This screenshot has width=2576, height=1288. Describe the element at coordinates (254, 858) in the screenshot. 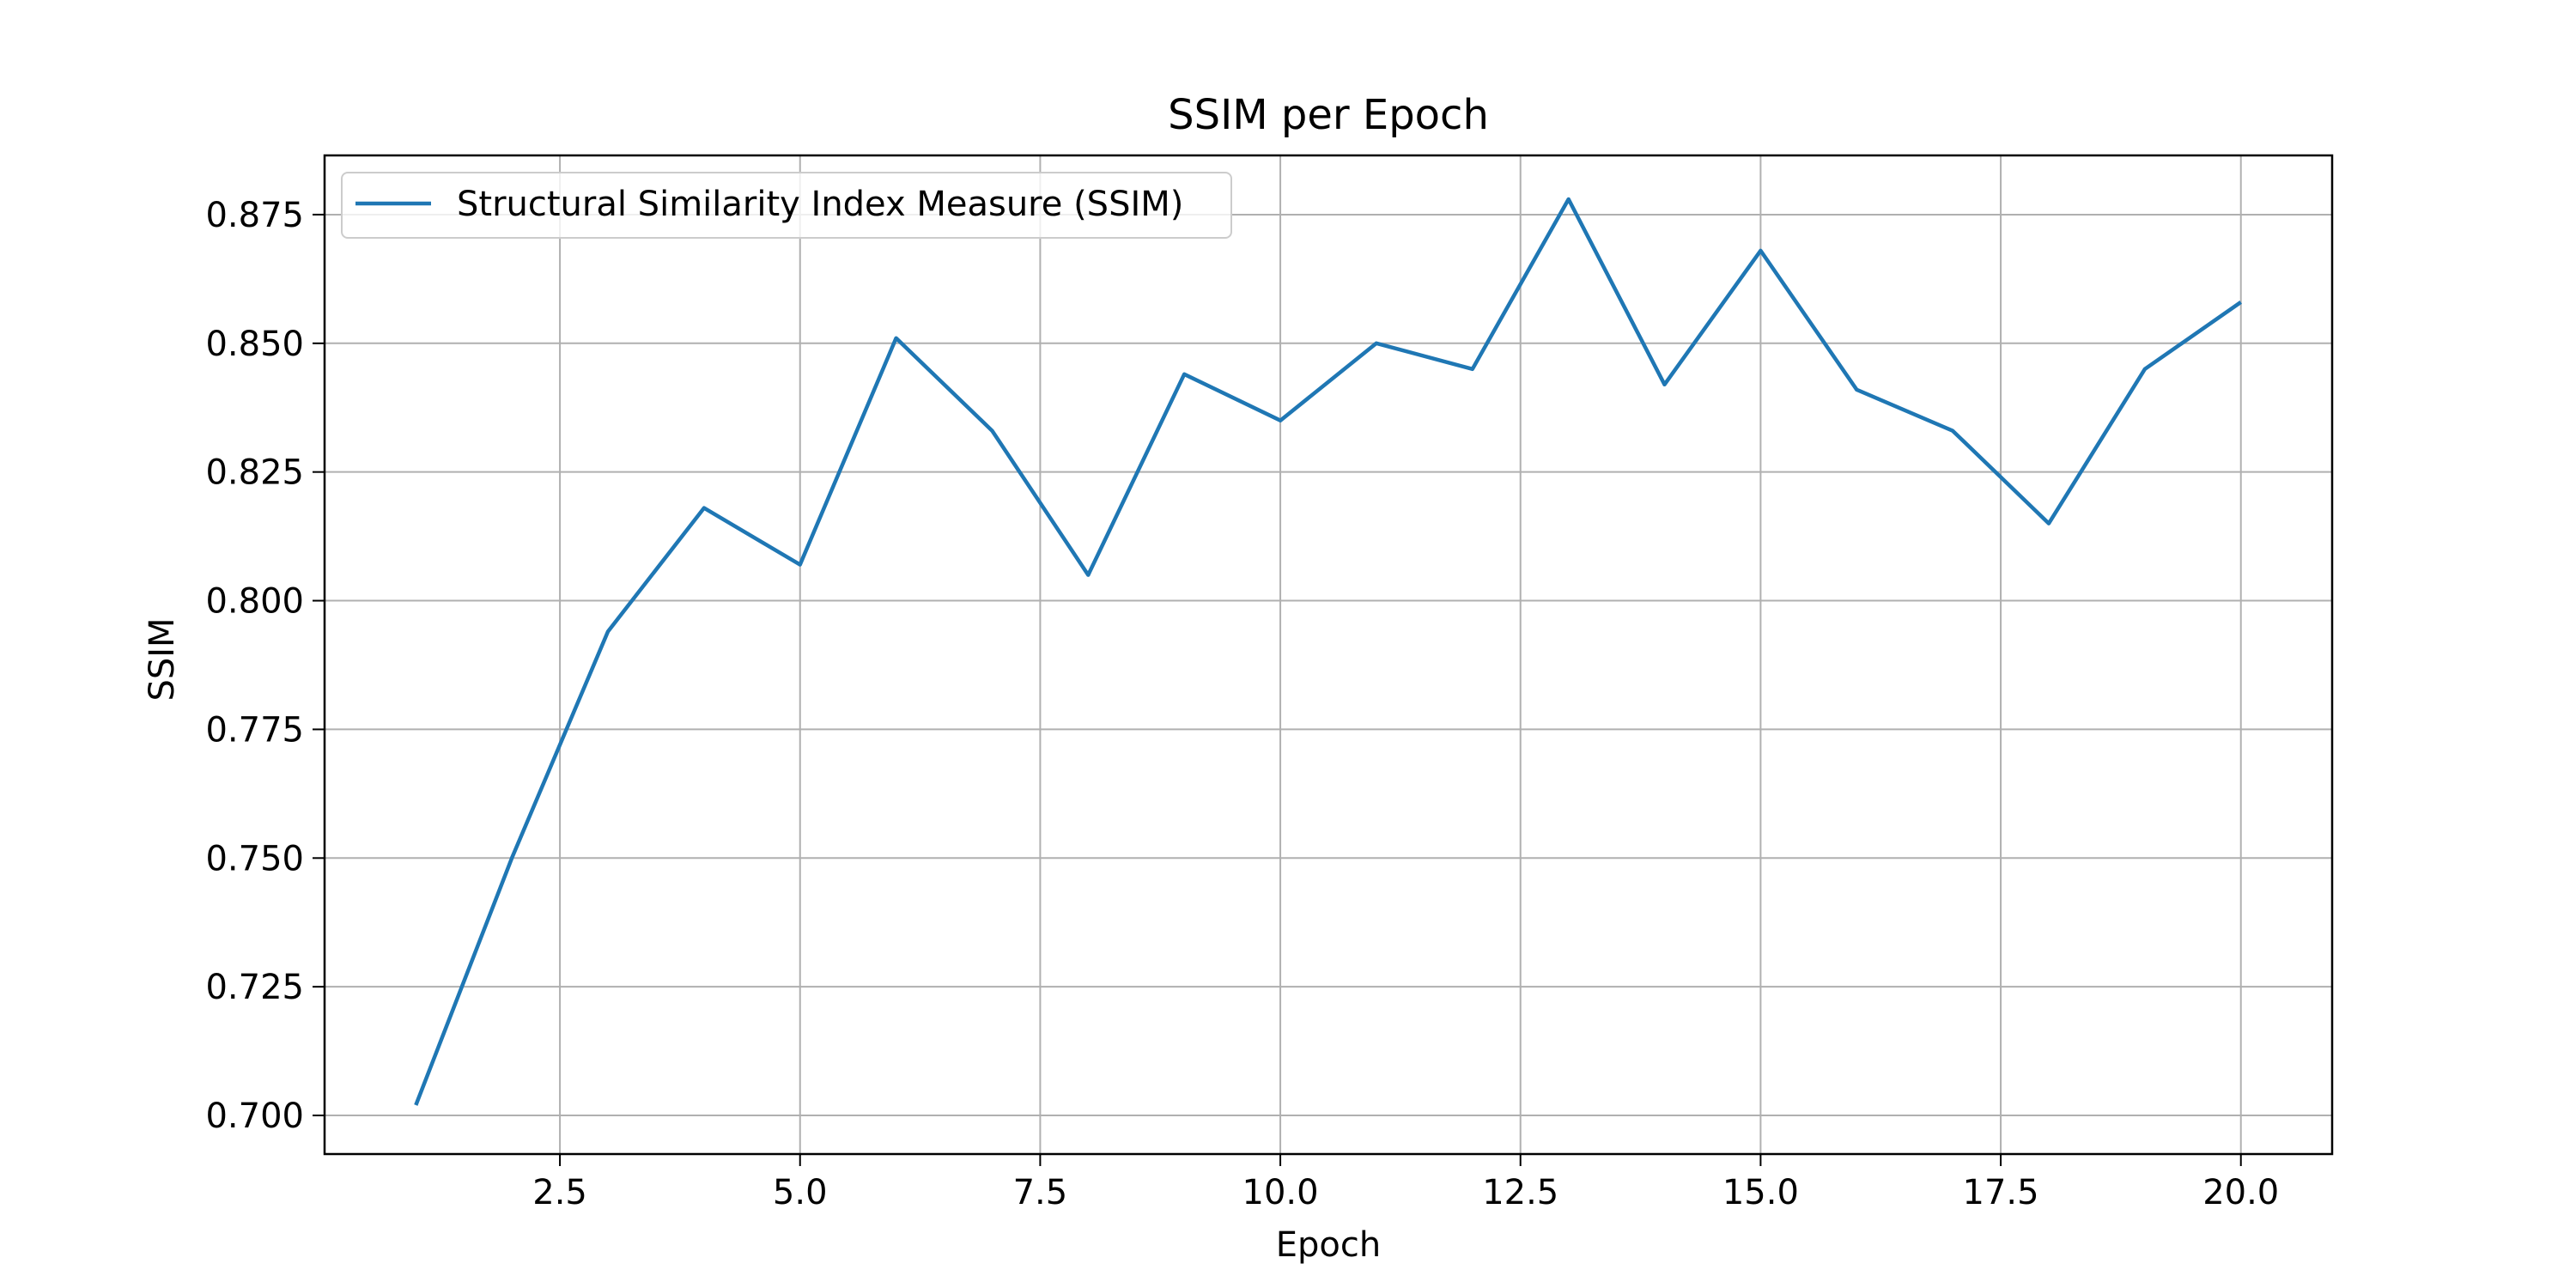

I see `y-tick-label: 0.750` at that location.